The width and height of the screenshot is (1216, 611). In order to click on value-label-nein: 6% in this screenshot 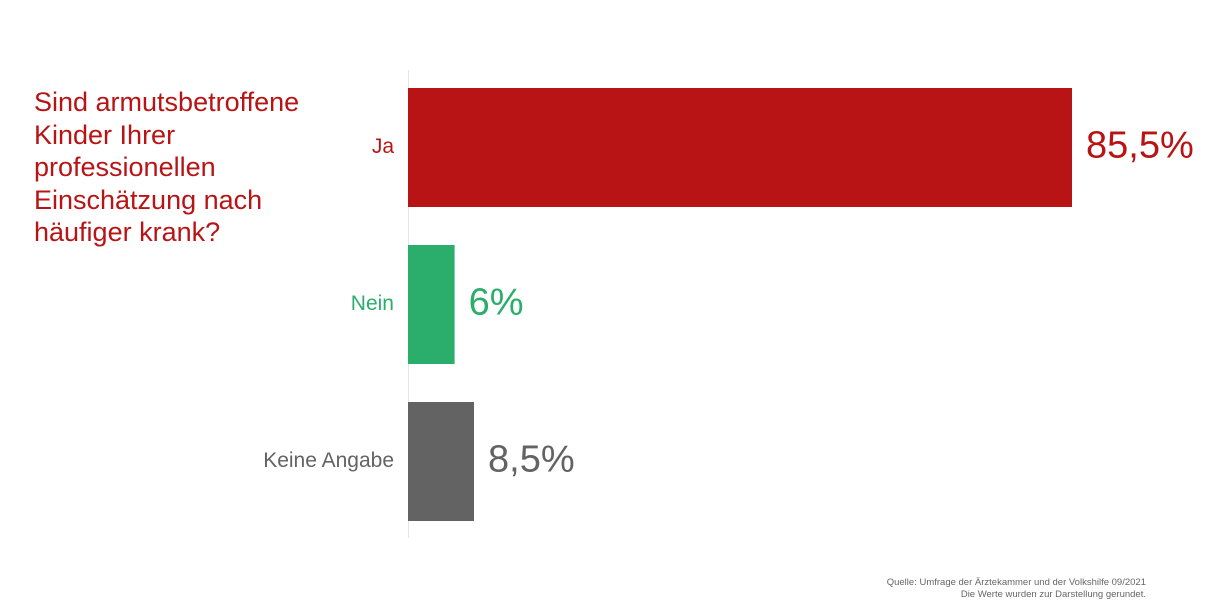, I will do `click(496, 303)`.